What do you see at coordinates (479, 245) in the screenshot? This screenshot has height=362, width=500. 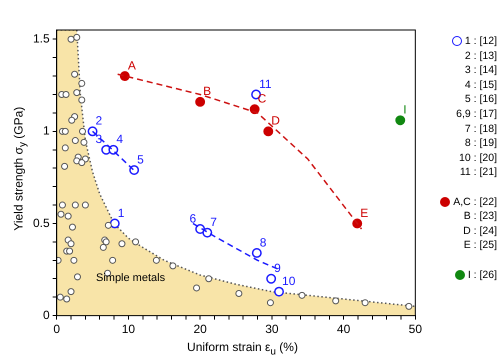 I see `text: E : [25]` at bounding box center [479, 245].